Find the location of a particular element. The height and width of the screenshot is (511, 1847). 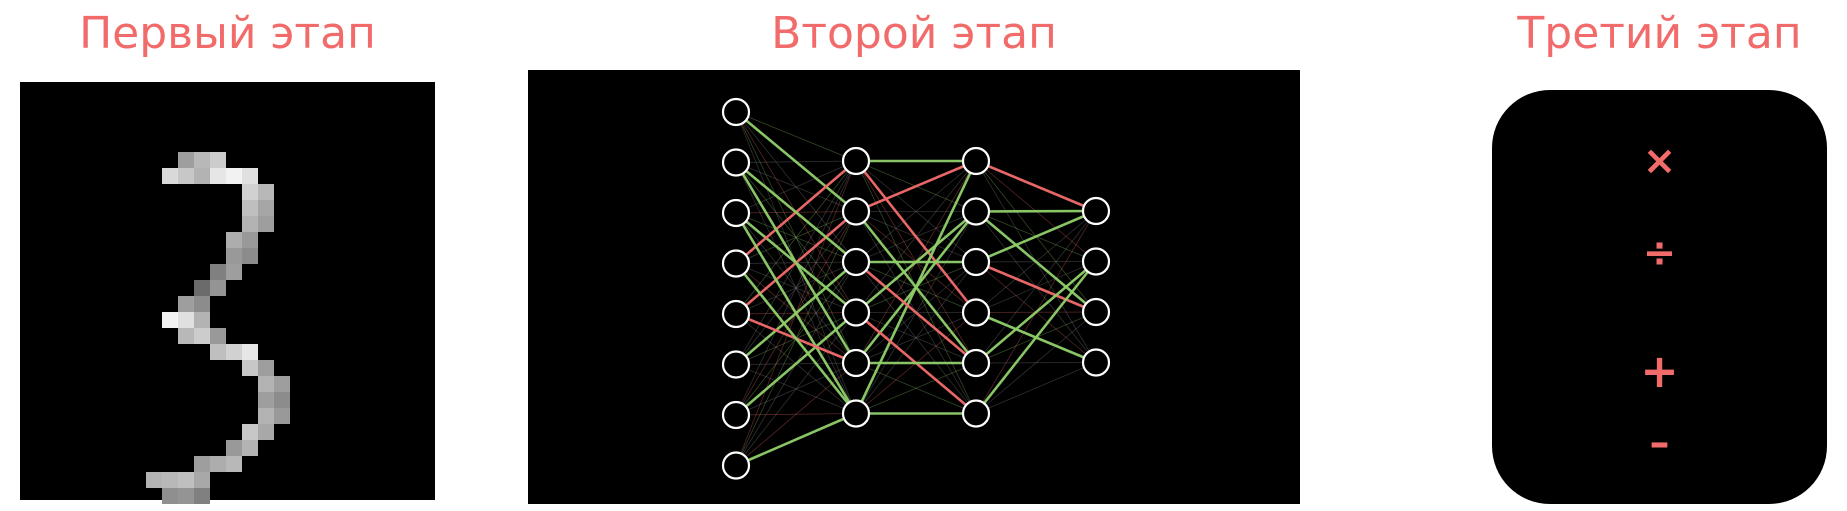

operations-panel: × ÷ + – is located at coordinates (1659, 297).